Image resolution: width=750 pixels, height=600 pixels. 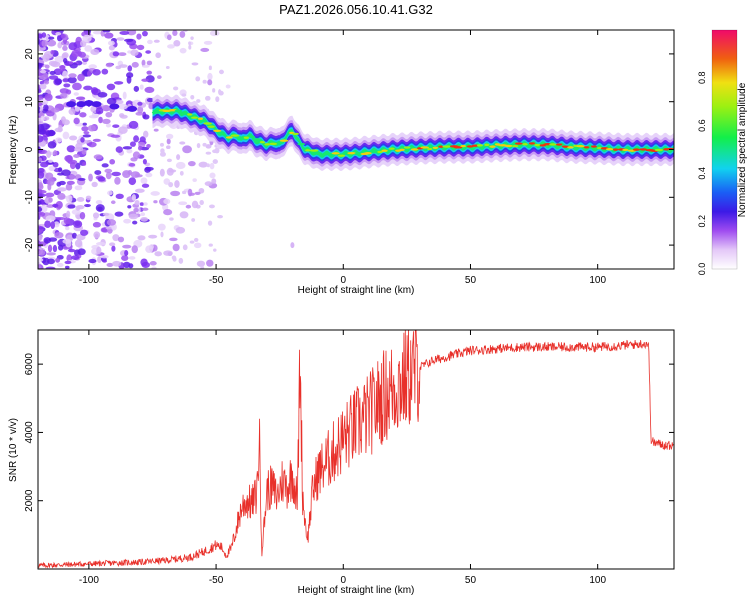 What do you see at coordinates (702, 125) in the screenshot?
I see `colorbar-tick-label: 0.6` at bounding box center [702, 125].